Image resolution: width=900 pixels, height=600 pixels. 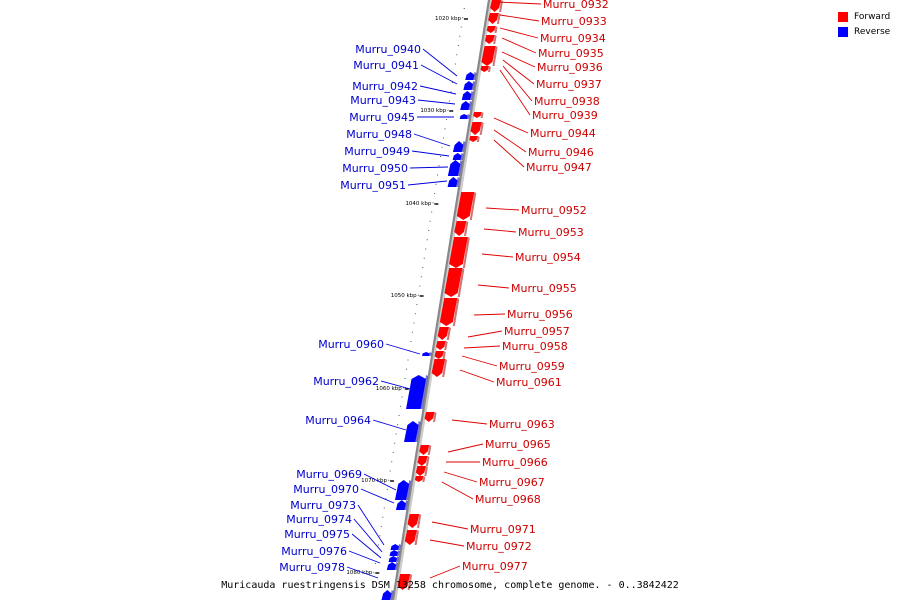 I want to click on gene-label-text: Murru_0977, so click(x=495, y=566).